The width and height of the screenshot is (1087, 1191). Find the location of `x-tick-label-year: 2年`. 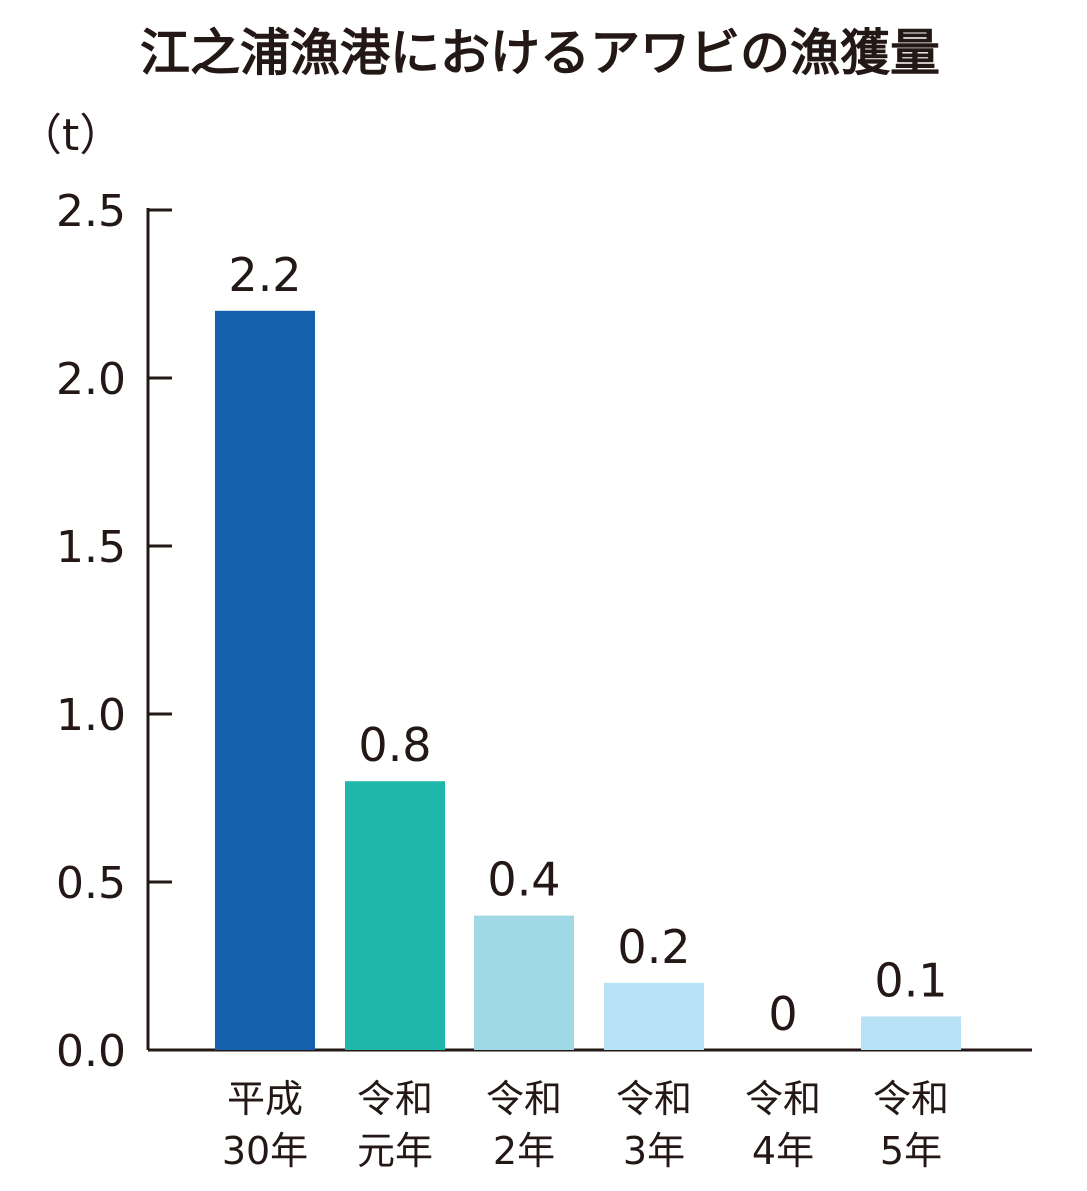

x-tick-label-year: 2年 is located at coordinates (524, 1151).